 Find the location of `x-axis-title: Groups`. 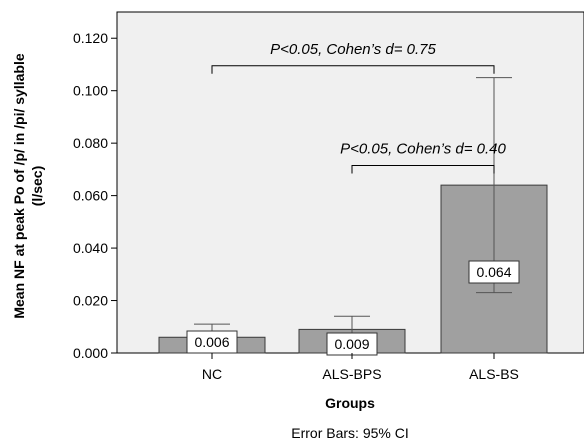

x-axis-title: Groups is located at coordinates (350, 403).